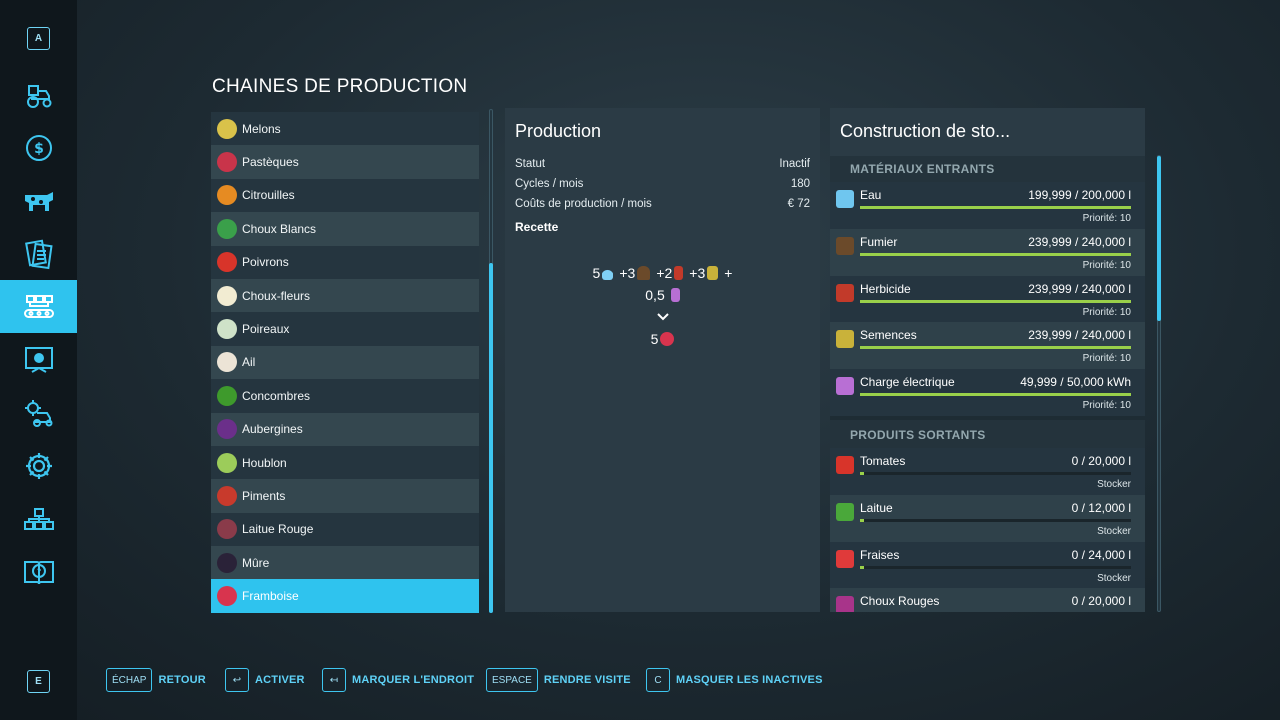 The width and height of the screenshot is (1280, 720). Describe the element at coordinates (883, 460) in the screenshot. I see `material-name: Tomates` at that location.